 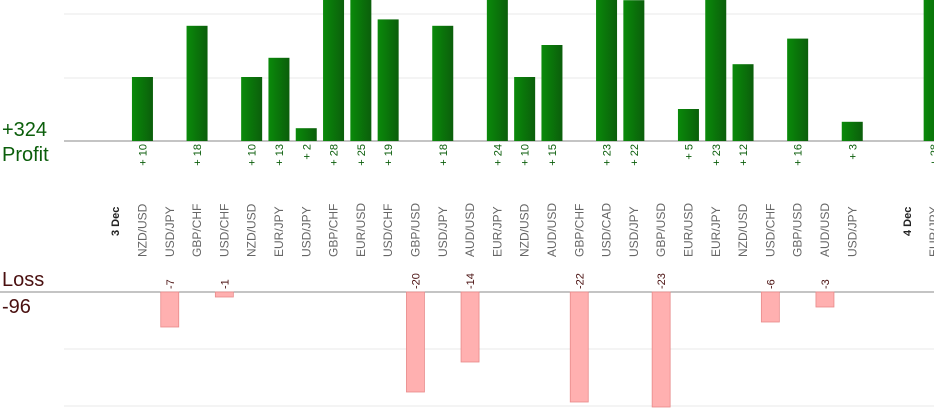 What do you see at coordinates (553, 155) in the screenshot?
I see `profit-value-label: + 15` at bounding box center [553, 155].